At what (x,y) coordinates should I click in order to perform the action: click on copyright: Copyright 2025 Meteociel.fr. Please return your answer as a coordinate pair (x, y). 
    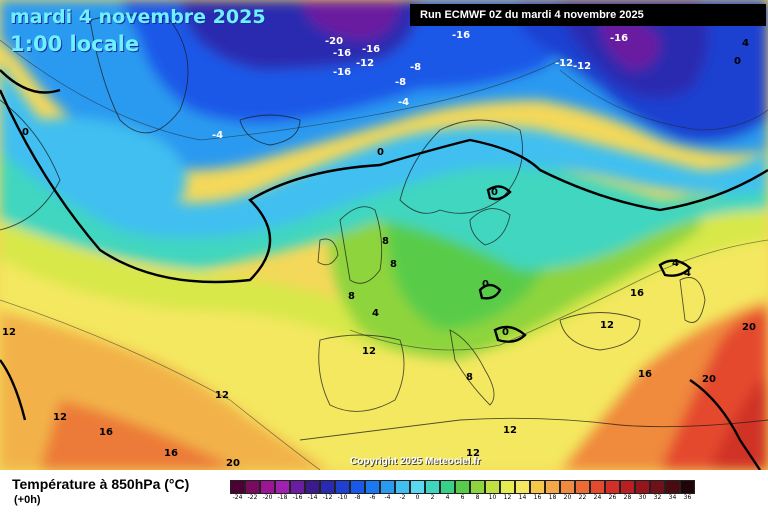
    Looking at the image, I should click on (415, 461).